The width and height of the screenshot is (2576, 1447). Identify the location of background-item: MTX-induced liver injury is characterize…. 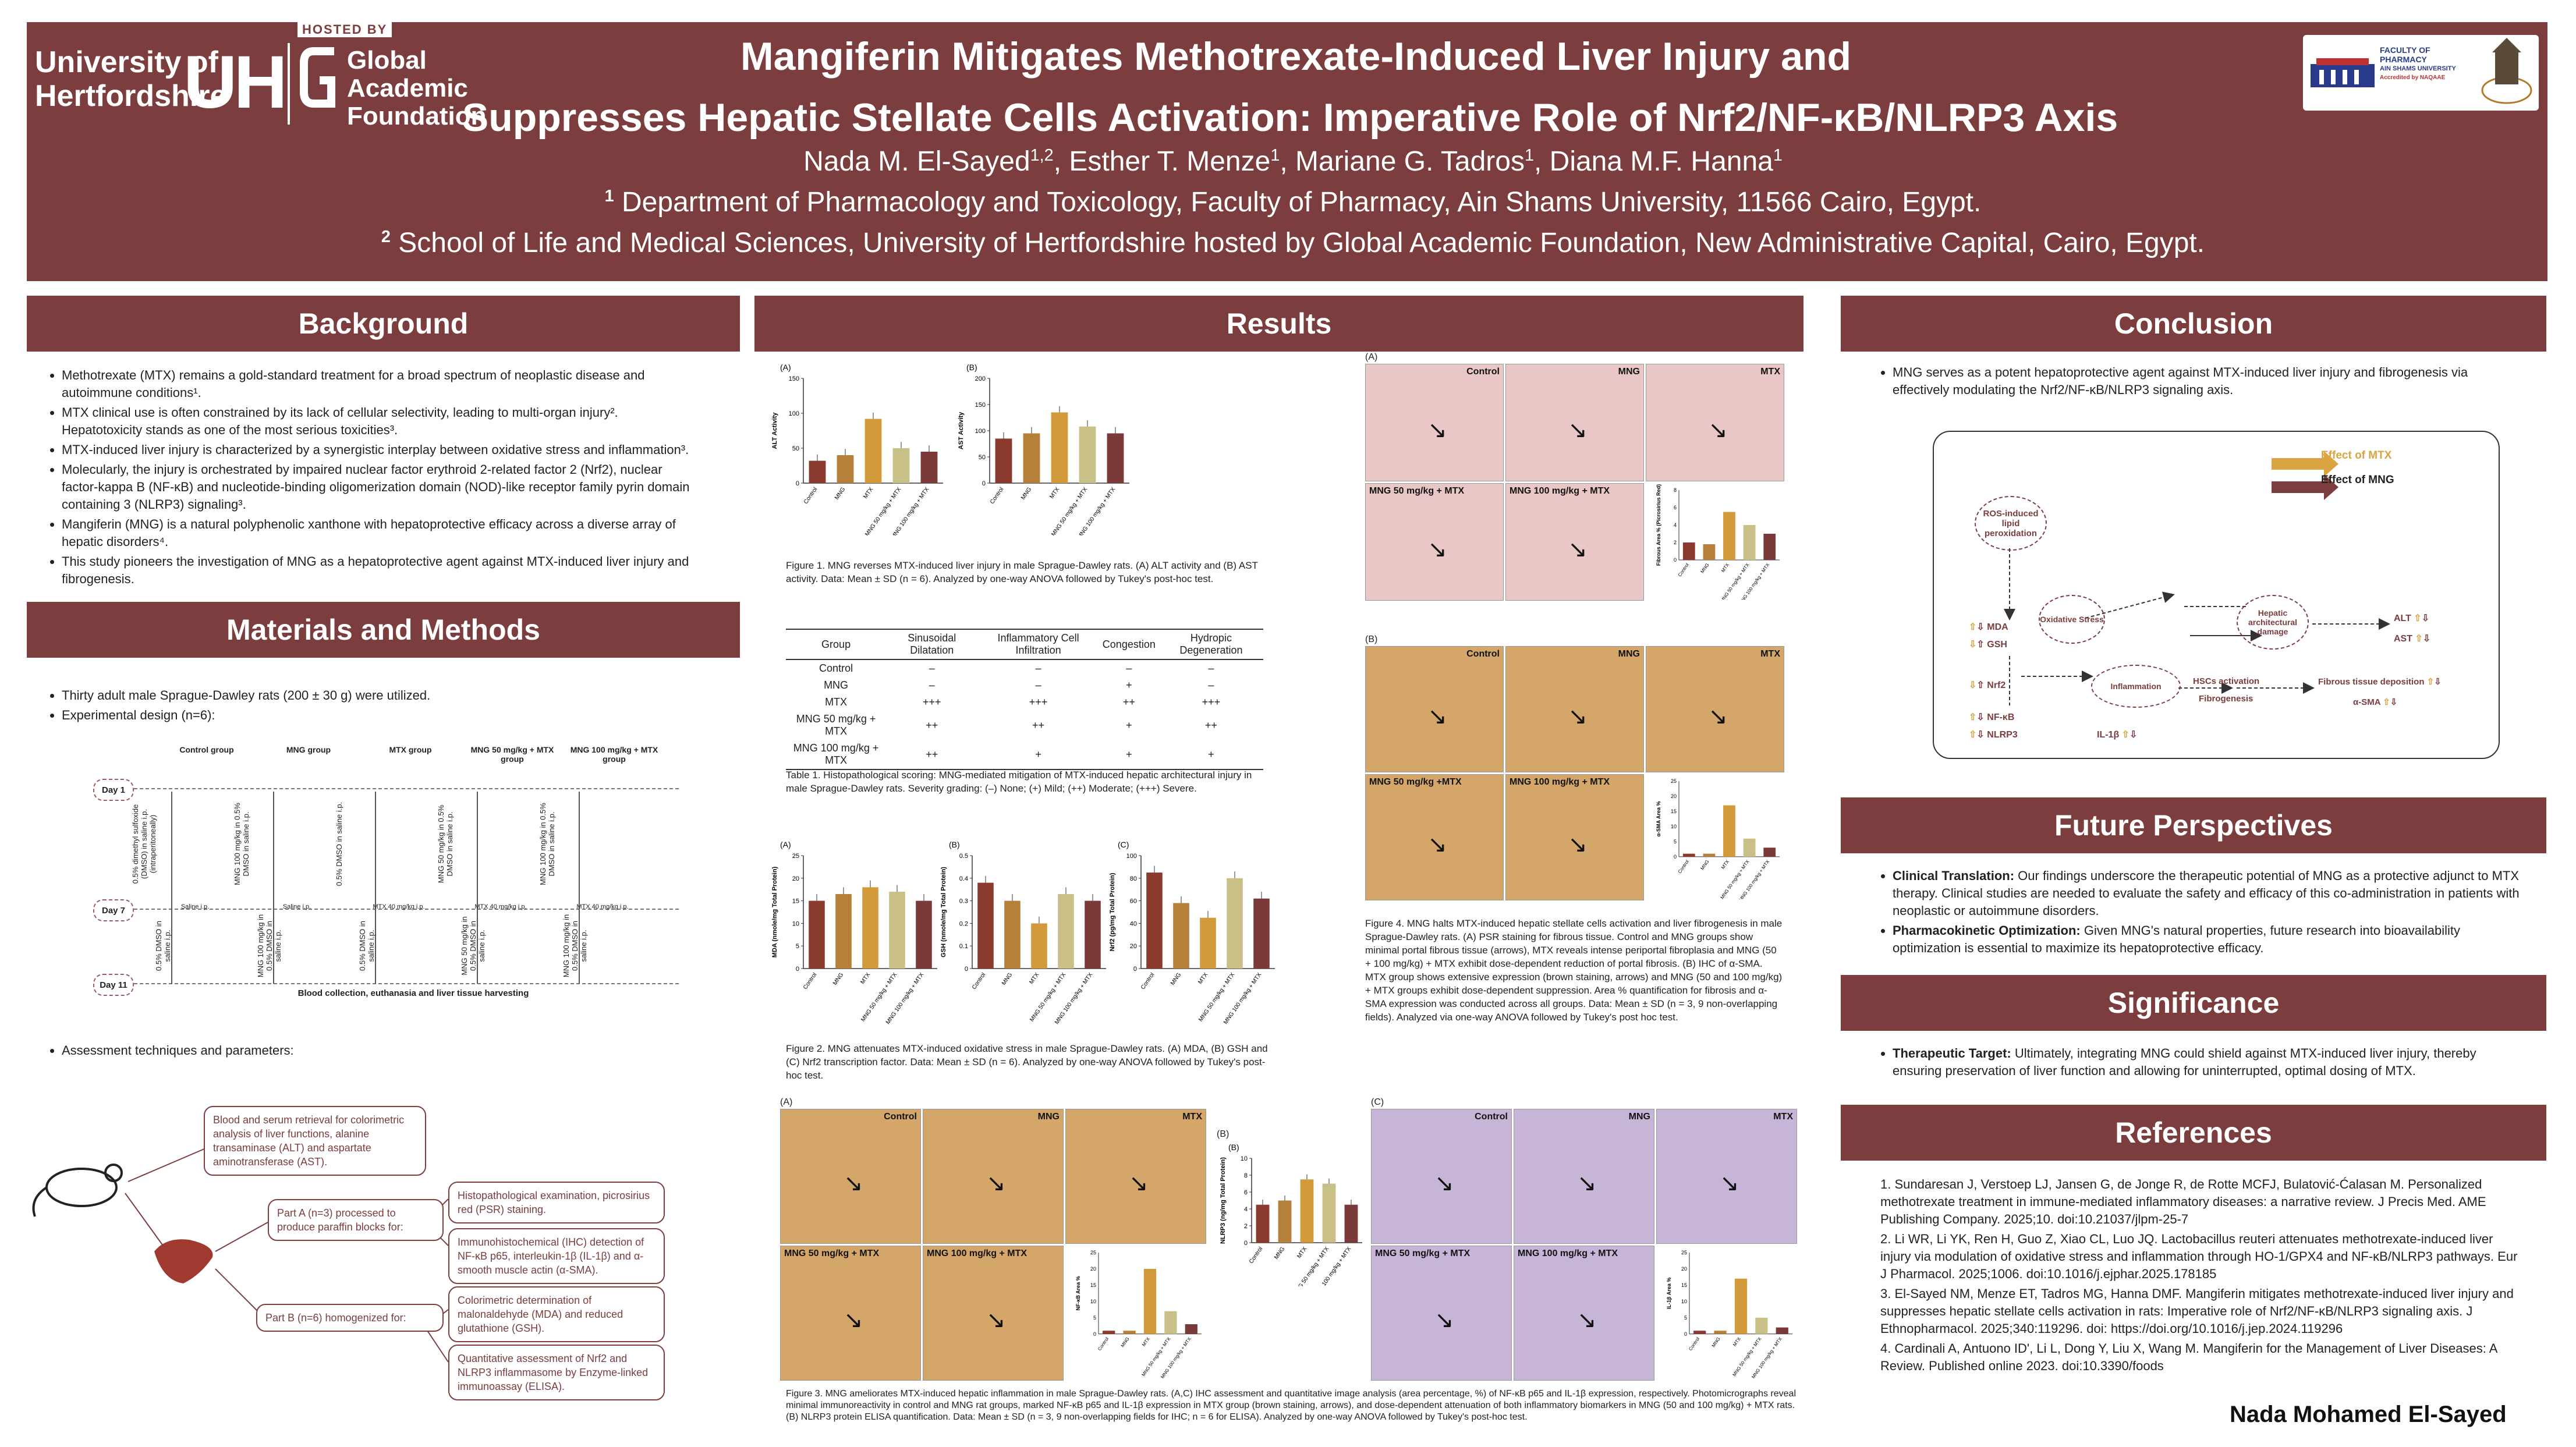
(380, 450).